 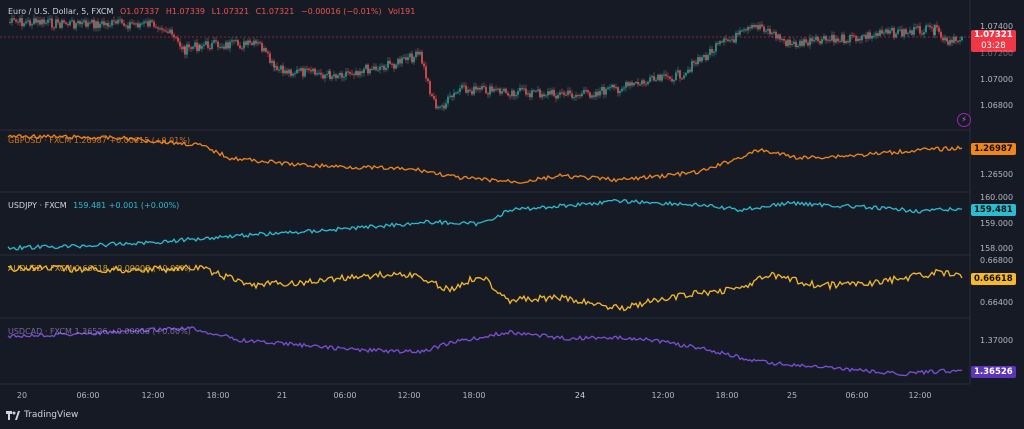 I want to click on bar-countdown: 03:28, so click(x=993, y=46).